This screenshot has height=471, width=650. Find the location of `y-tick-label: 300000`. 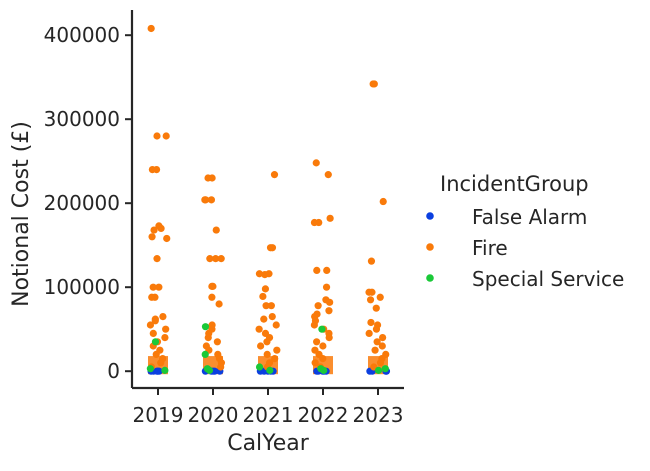

y-tick-label: 300000 is located at coordinates (82, 119).